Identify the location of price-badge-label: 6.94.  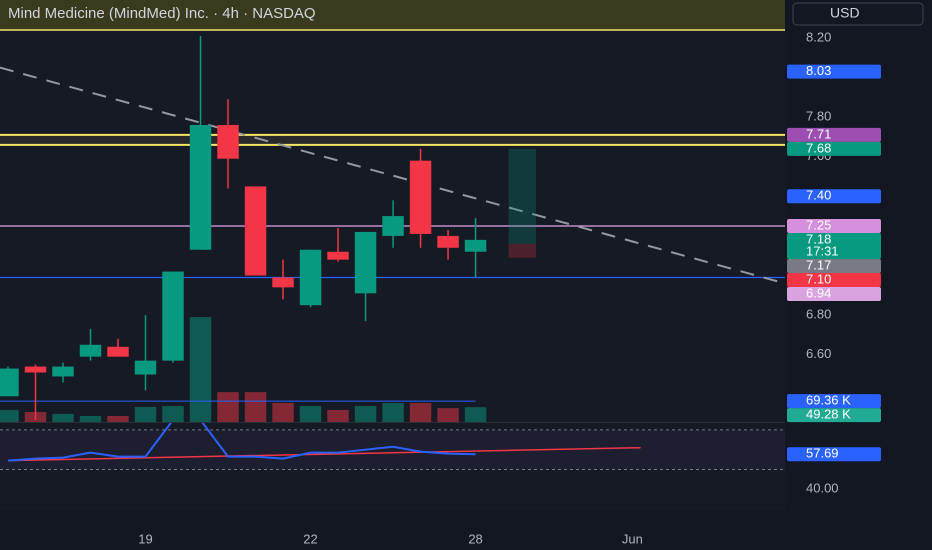
(818, 292).